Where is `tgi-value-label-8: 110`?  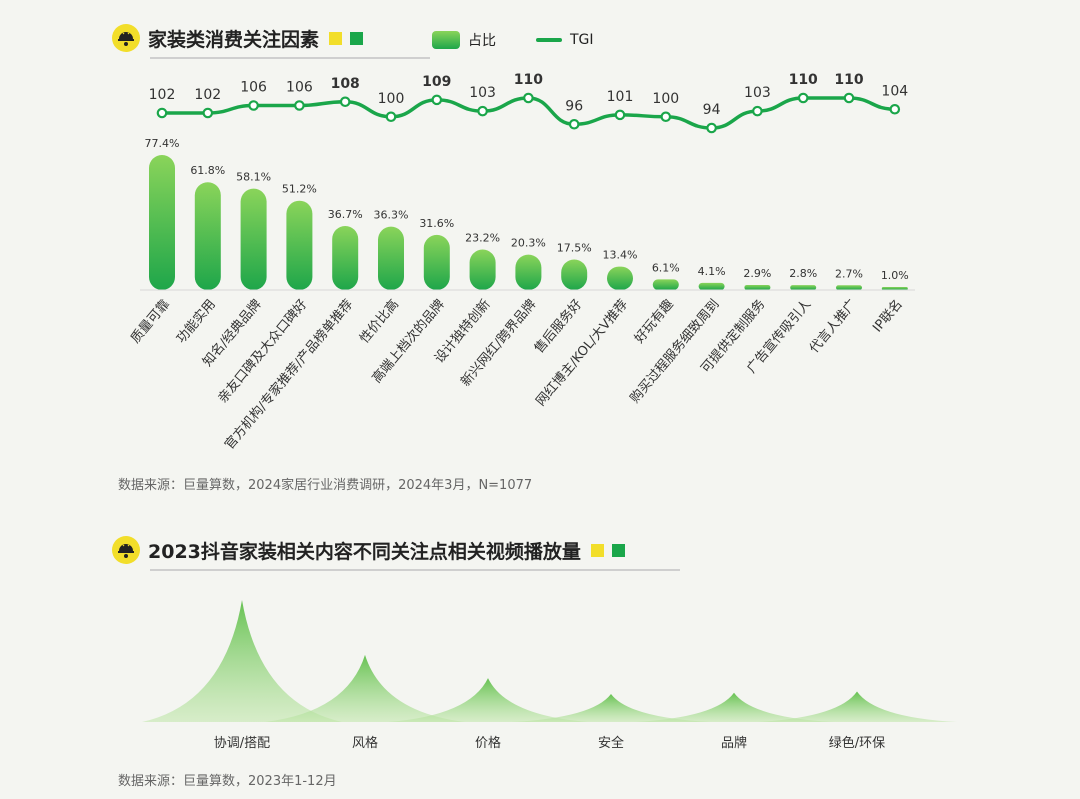 tgi-value-label-8: 110 is located at coordinates (528, 80).